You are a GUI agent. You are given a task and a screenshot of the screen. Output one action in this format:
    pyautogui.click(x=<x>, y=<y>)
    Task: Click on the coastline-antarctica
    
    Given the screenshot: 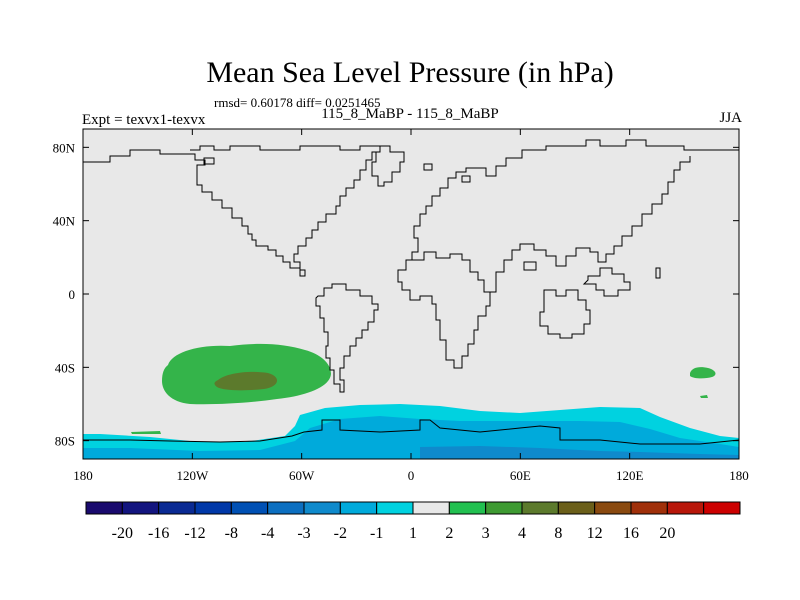 What is the action you would take?
    pyautogui.click(x=411, y=432)
    